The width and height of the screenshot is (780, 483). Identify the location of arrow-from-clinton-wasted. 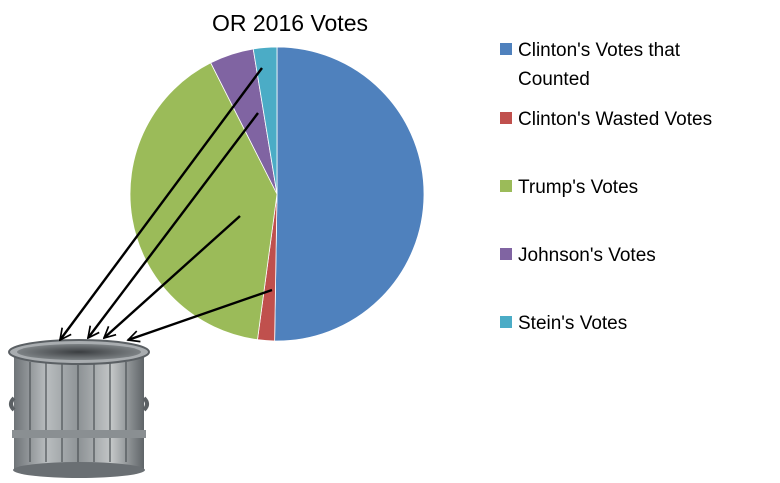
(200, 314).